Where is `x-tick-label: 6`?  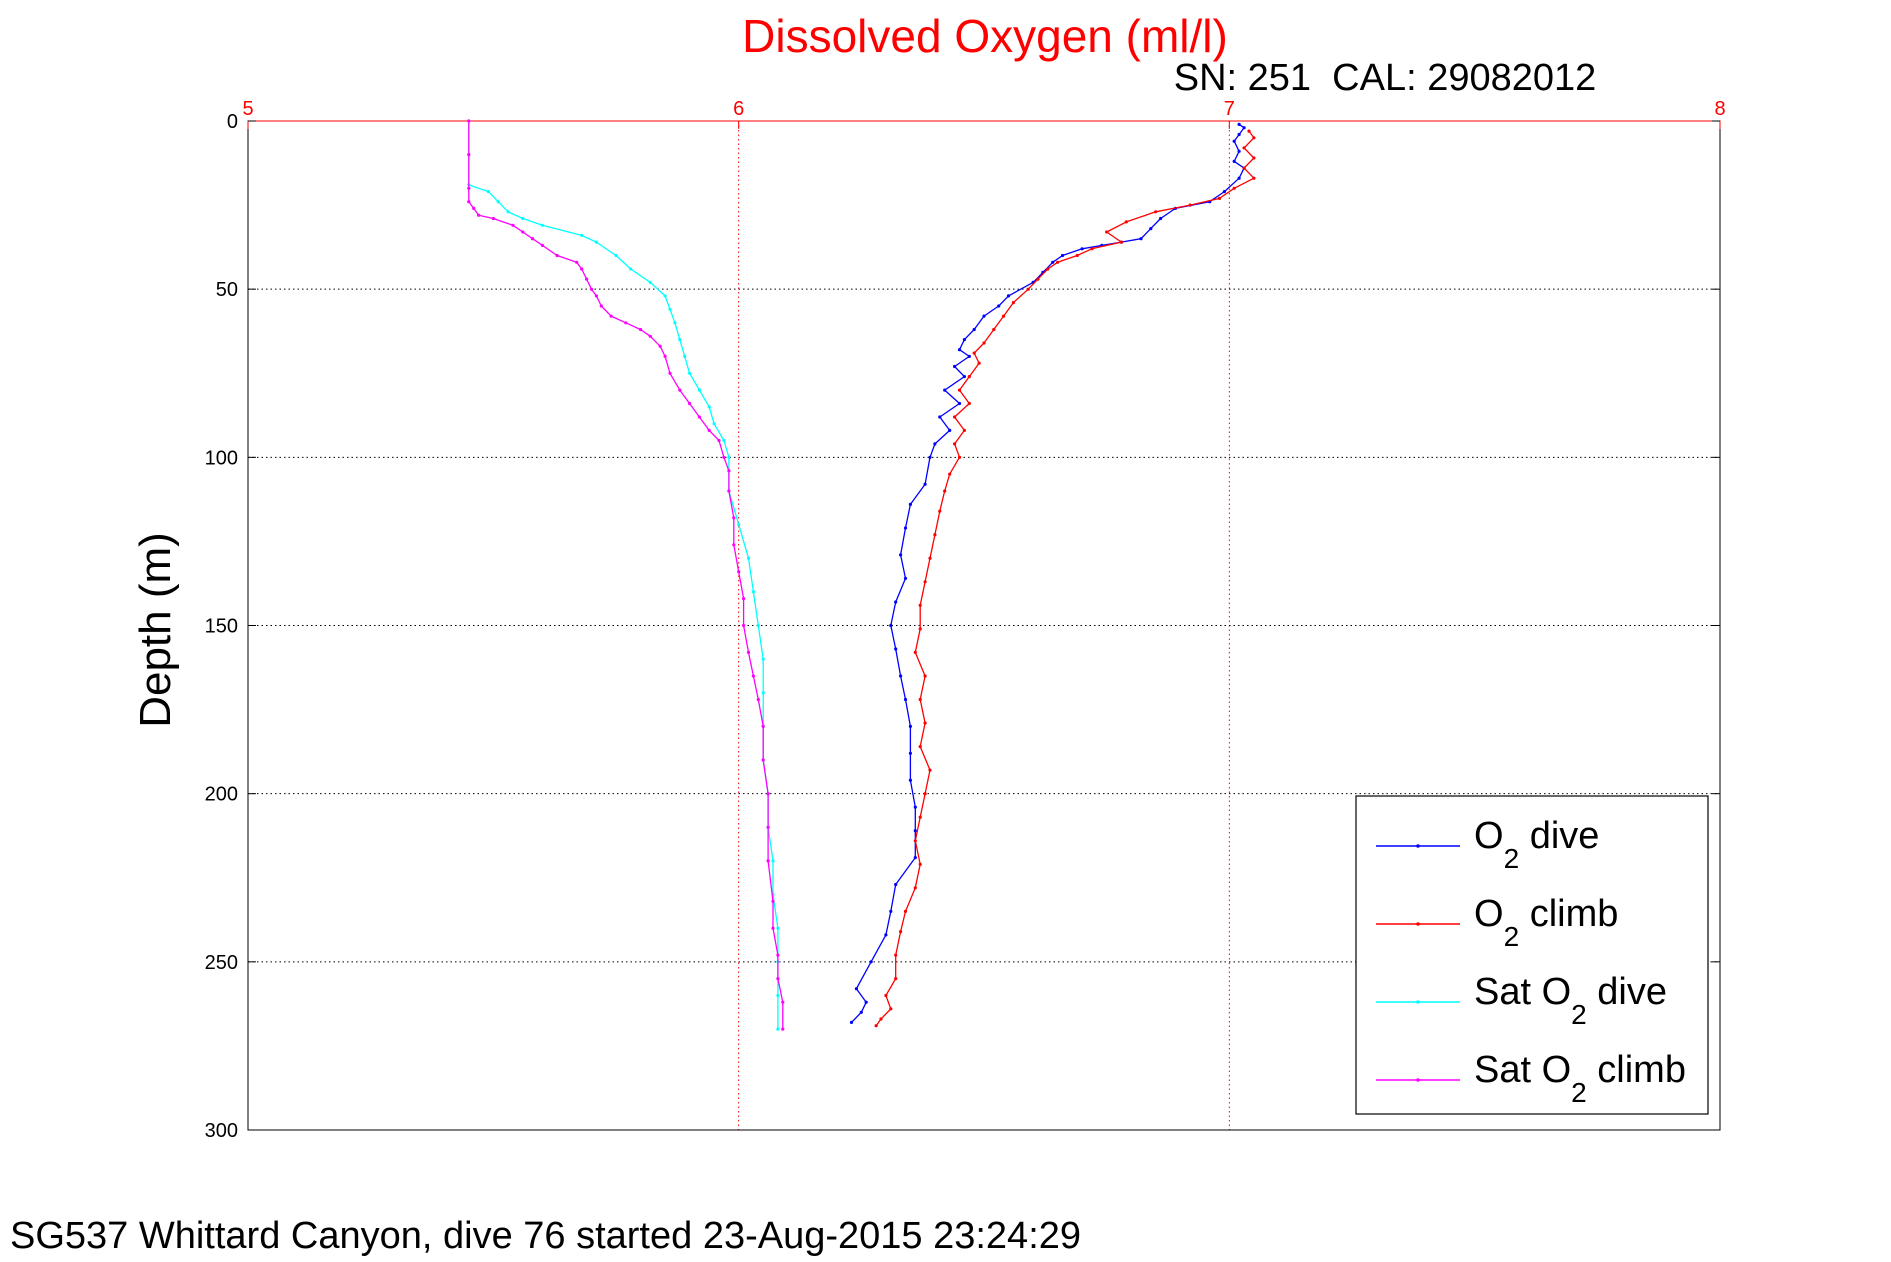 x-tick-label: 6 is located at coordinates (738, 109).